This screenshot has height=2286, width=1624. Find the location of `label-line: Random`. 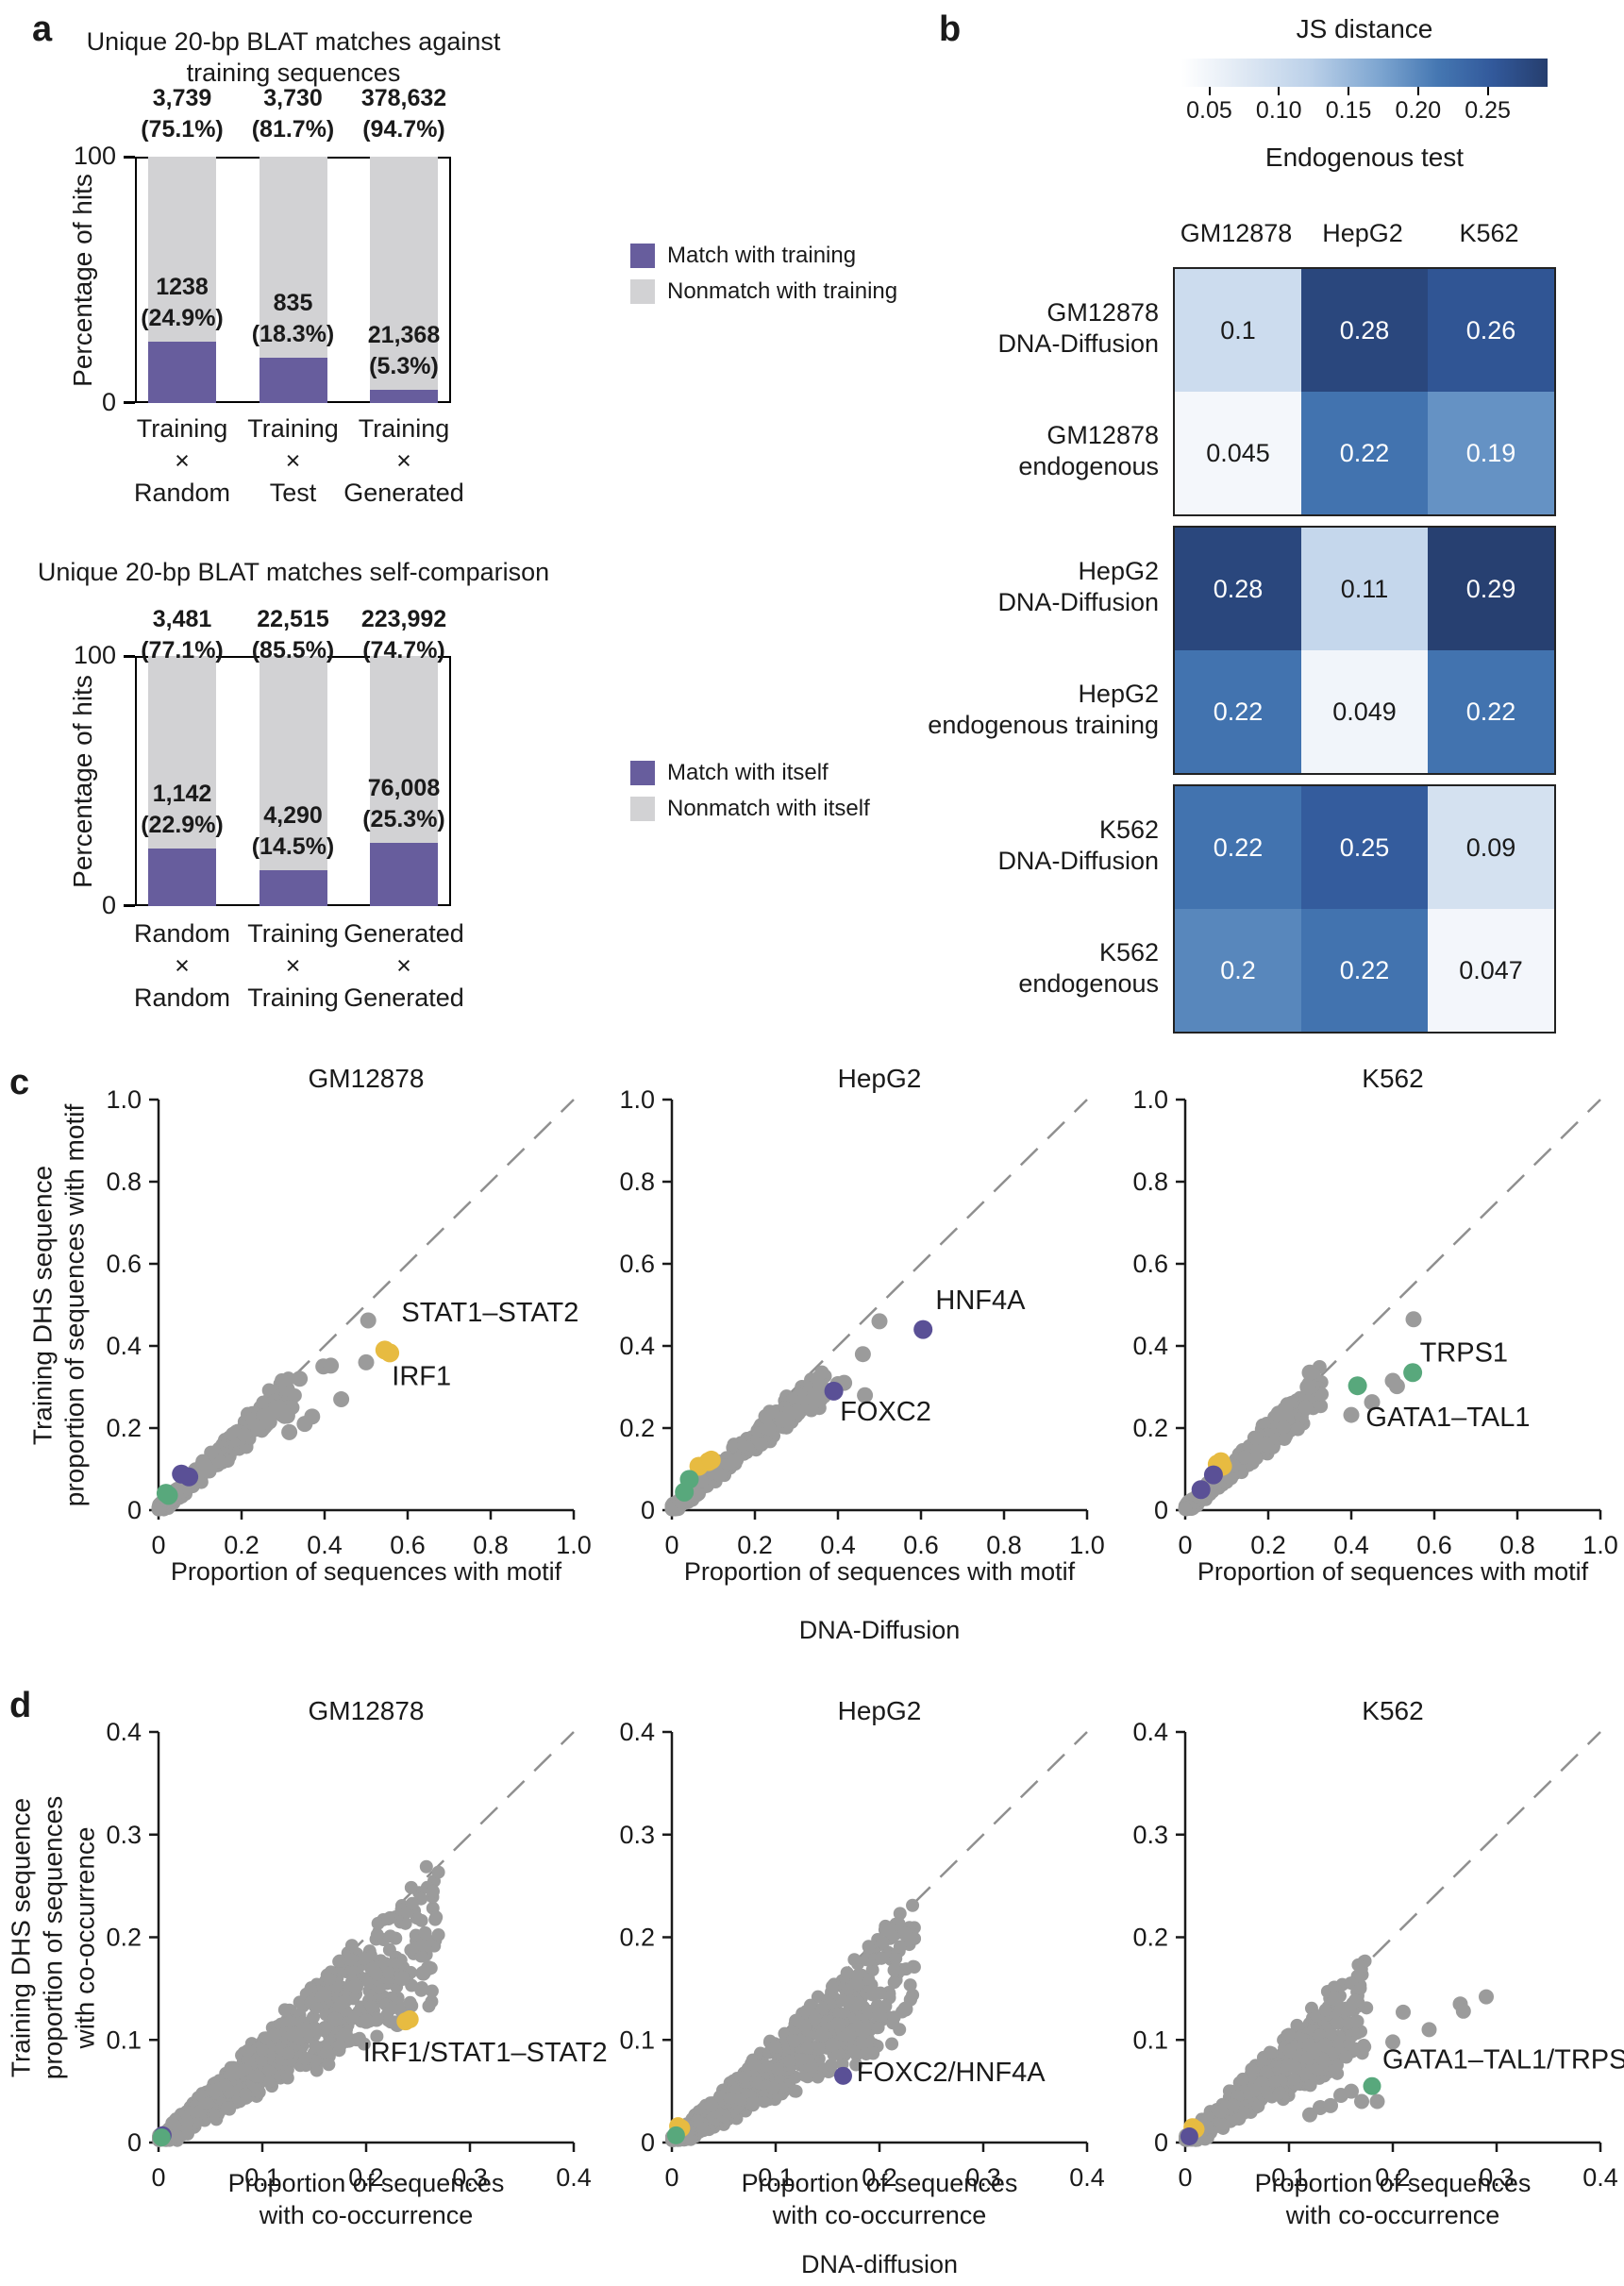

label-line: Random is located at coordinates (182, 493).